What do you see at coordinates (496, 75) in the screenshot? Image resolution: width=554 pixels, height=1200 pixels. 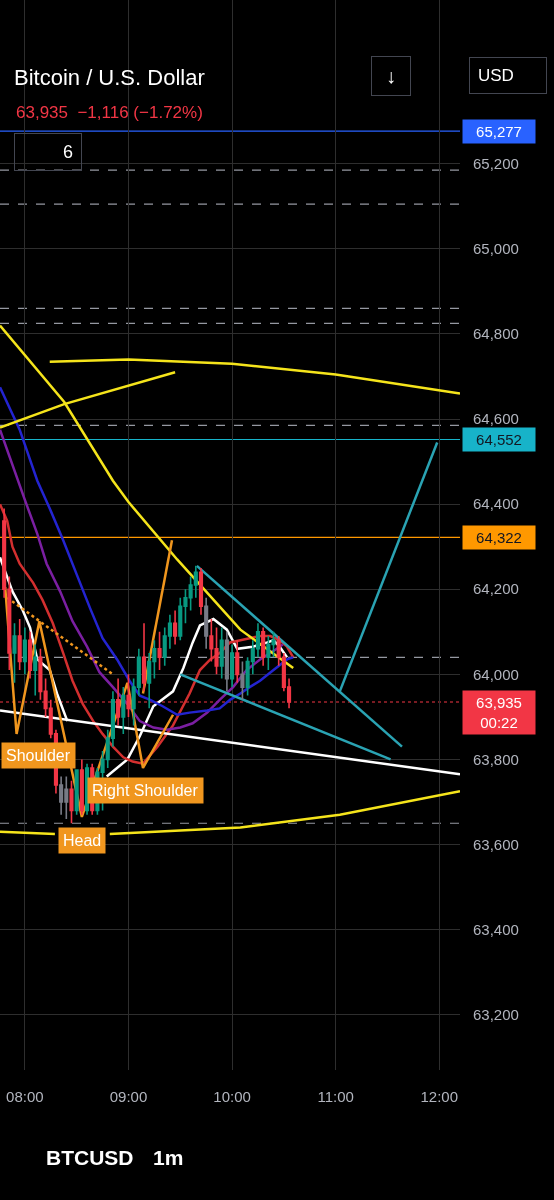 I see `text: USD` at bounding box center [496, 75].